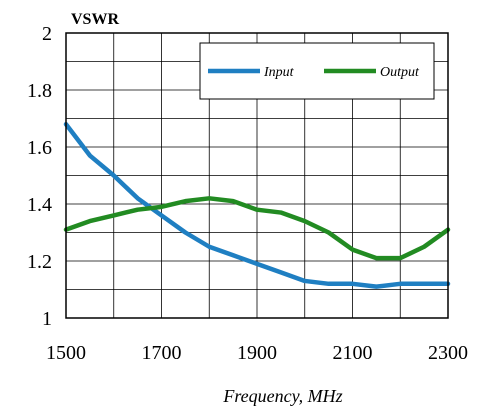 The image size is (486, 408). I want to click on x-tick-label: 1700, so click(162, 353).